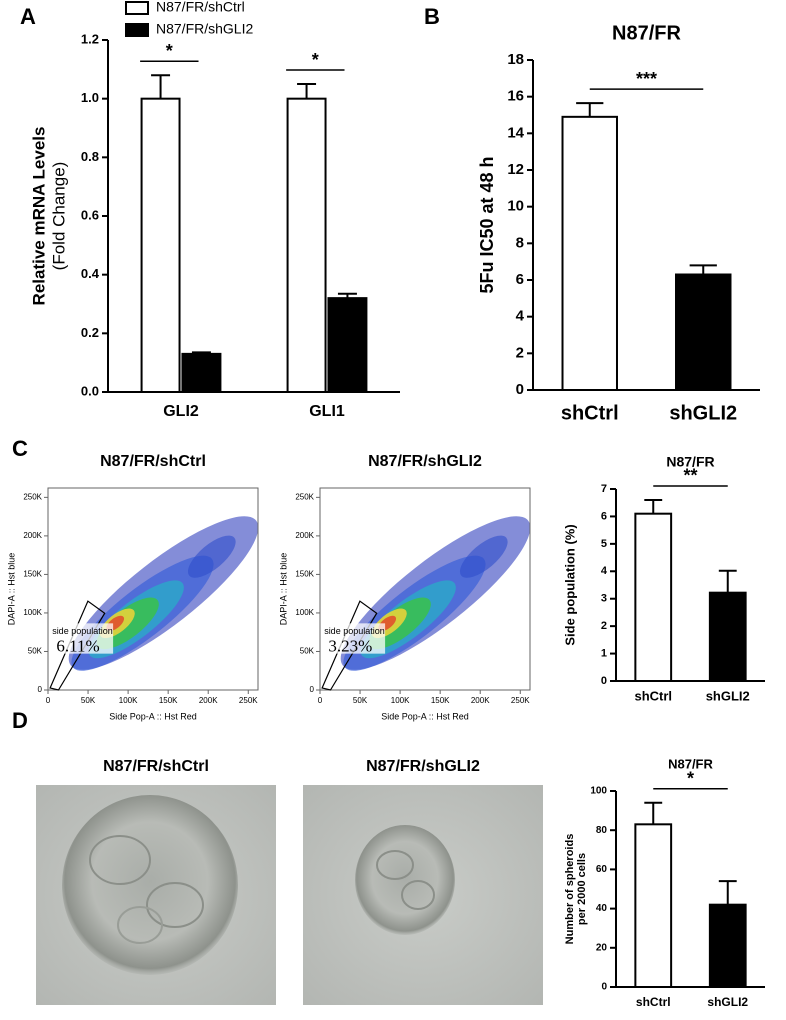  What do you see at coordinates (304, 574) in the screenshot?
I see `y-tick-label: 150K` at bounding box center [304, 574].